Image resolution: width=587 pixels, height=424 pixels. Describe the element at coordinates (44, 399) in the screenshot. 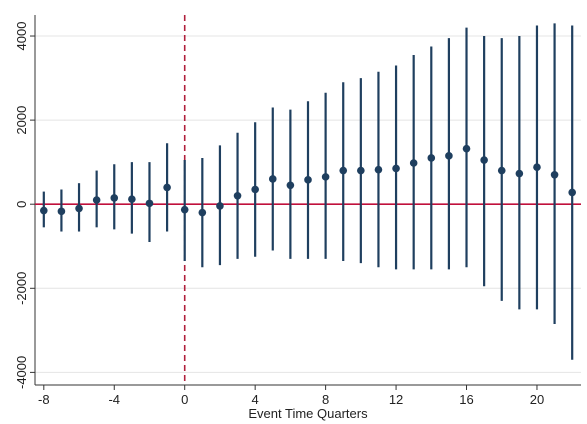

I see `x-tick-label: -8` at that location.